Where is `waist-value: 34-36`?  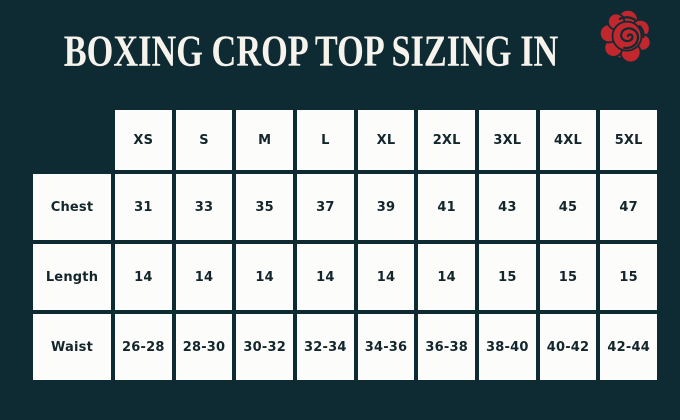 waist-value: 34-36 is located at coordinates (386, 347).